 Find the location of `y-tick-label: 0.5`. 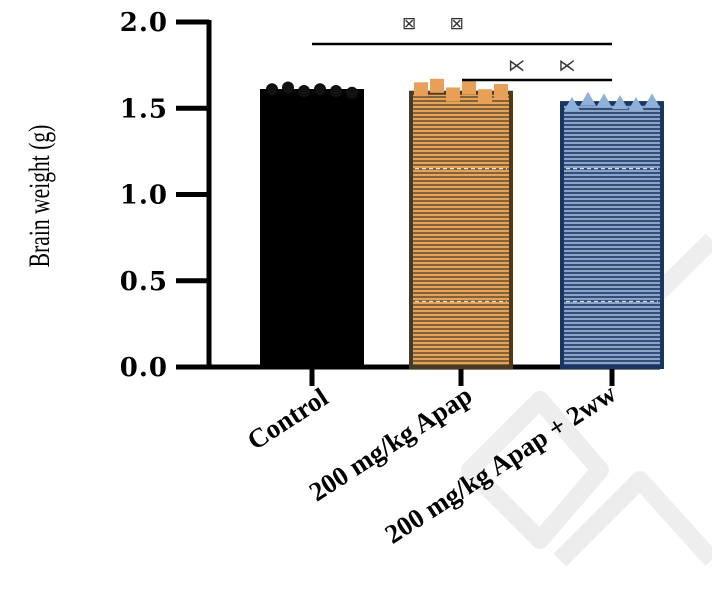

y-tick-label: 0.5 is located at coordinates (144, 282).